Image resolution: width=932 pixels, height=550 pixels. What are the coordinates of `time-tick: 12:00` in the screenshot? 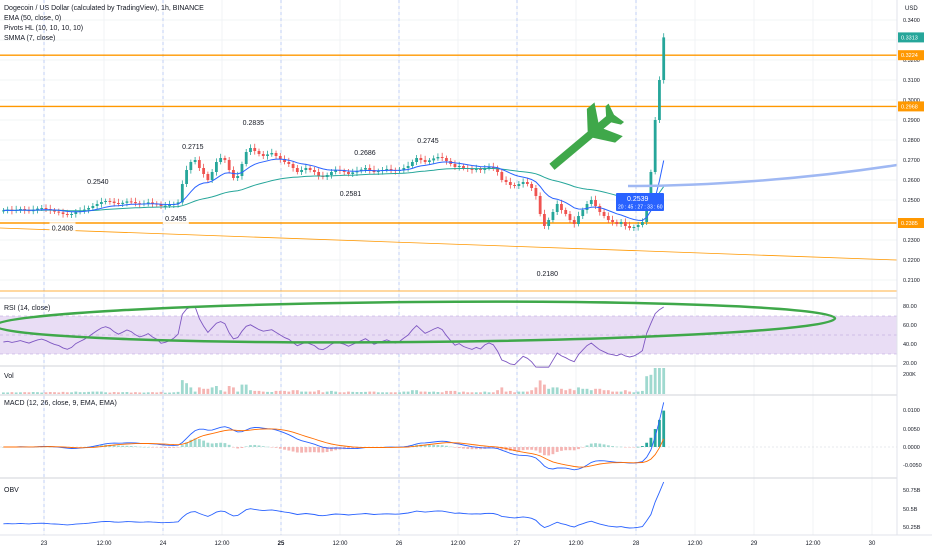 It's located at (222, 544).